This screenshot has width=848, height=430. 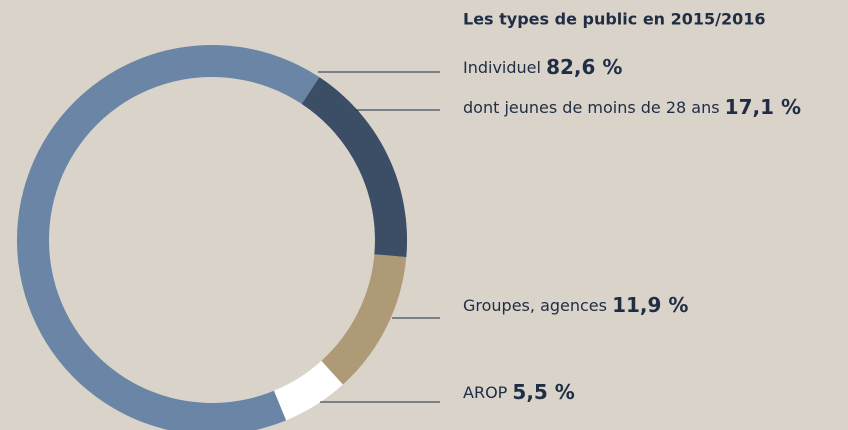 I want to click on legend-entry: Groupes, agences 11,9 %, so click(x=575, y=305).